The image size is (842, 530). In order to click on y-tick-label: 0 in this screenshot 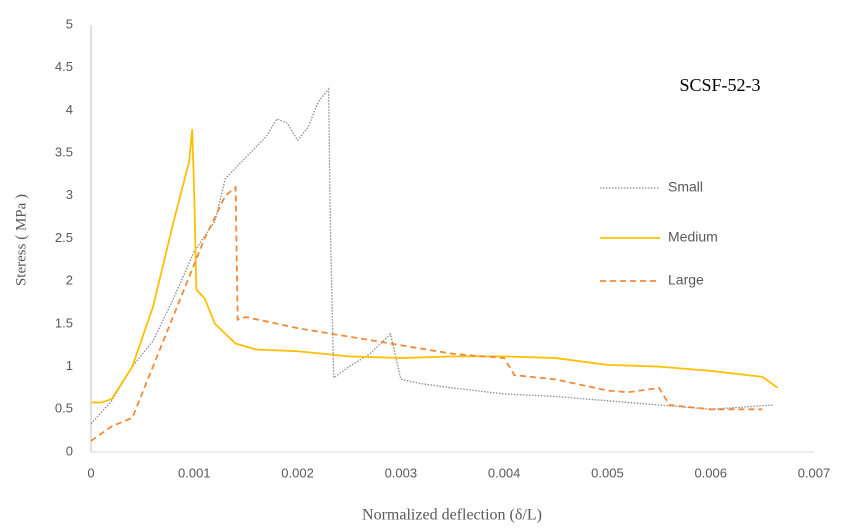, I will do `click(69, 450)`.